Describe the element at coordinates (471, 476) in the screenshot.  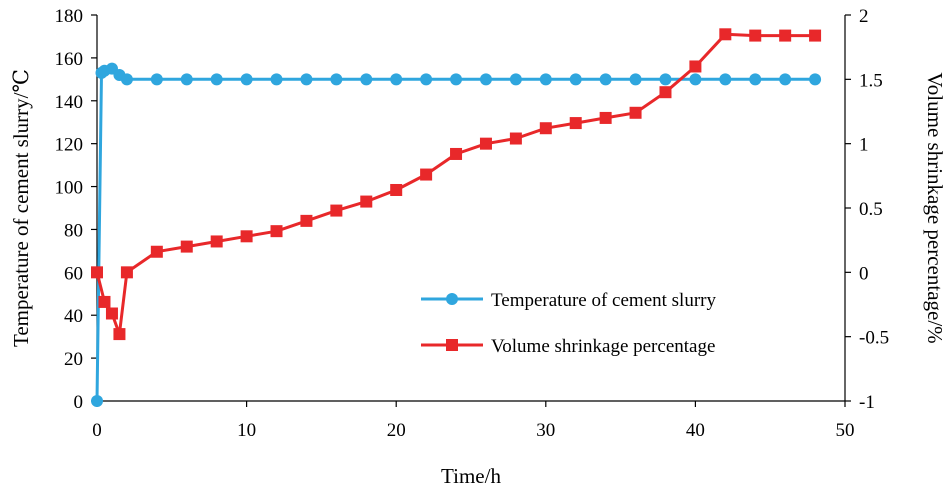
I see `x-axis-title: Time/h` at that location.